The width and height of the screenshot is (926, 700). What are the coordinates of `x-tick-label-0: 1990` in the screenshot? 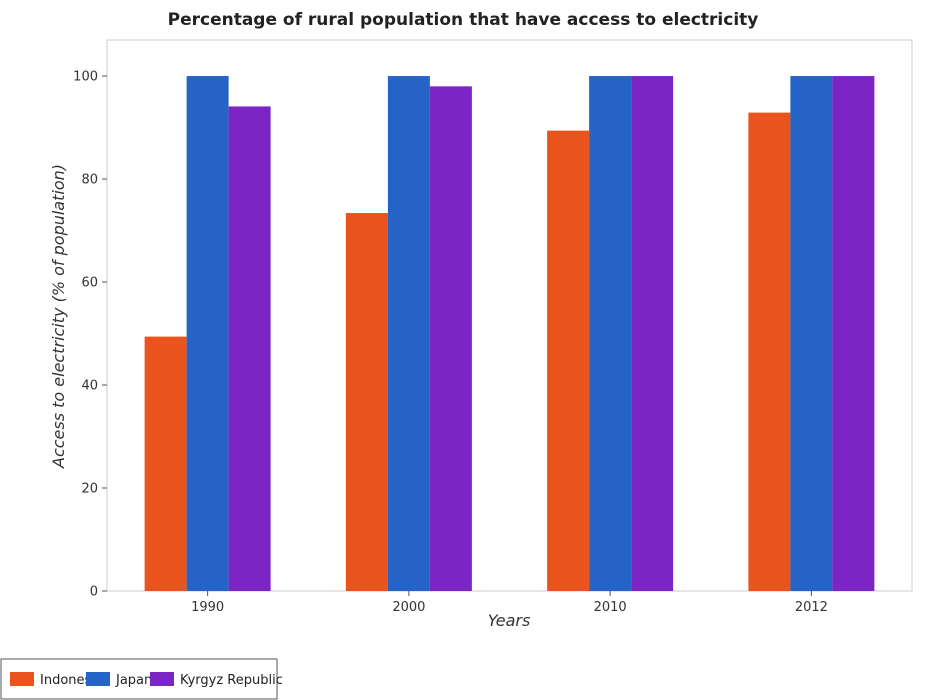 It's located at (207, 607).